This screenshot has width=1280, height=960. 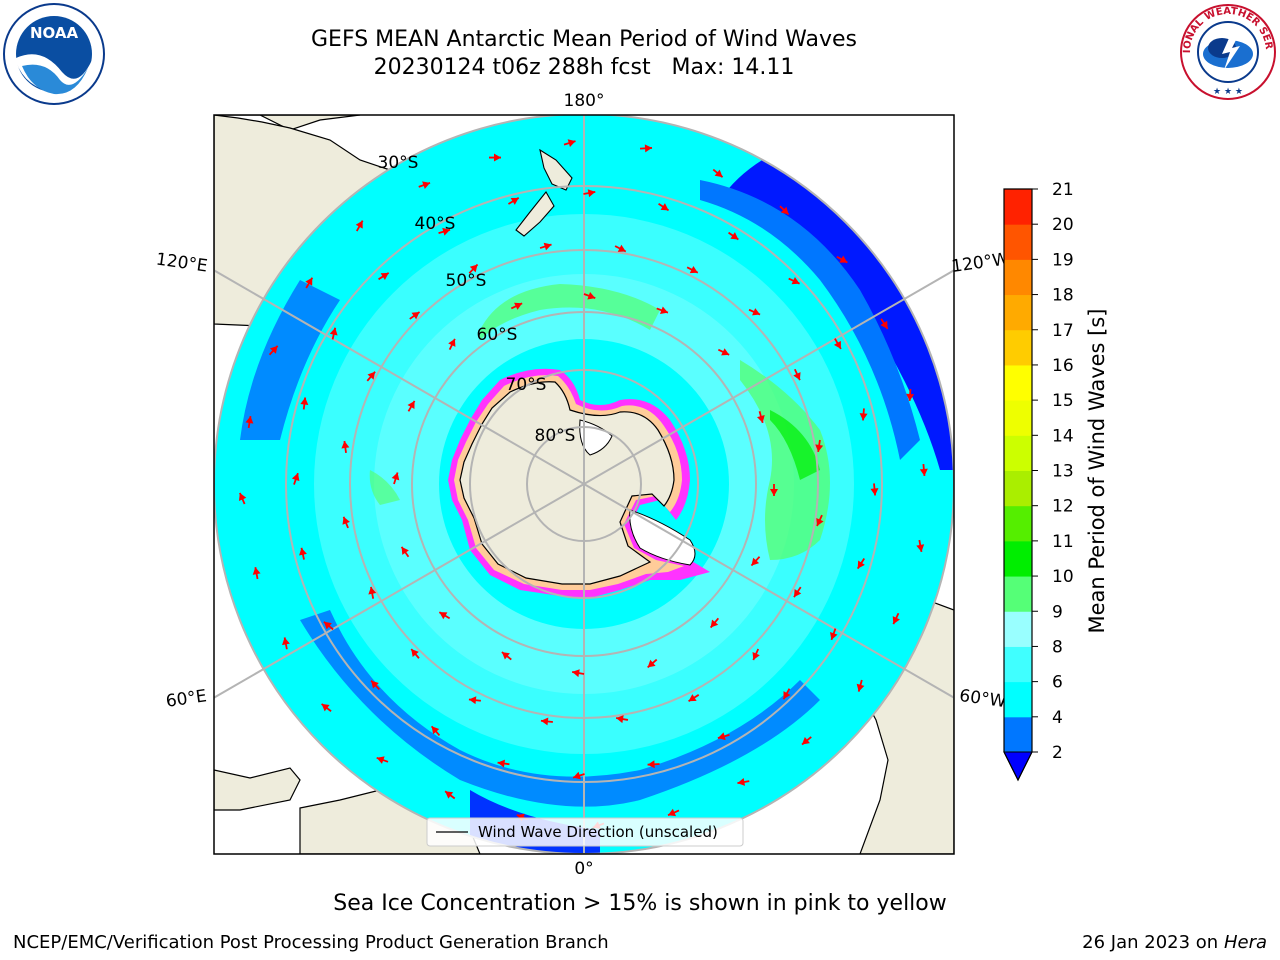 What do you see at coordinates (1063, 542) in the screenshot?
I see `colorbar-tick-label: 11` at bounding box center [1063, 542].